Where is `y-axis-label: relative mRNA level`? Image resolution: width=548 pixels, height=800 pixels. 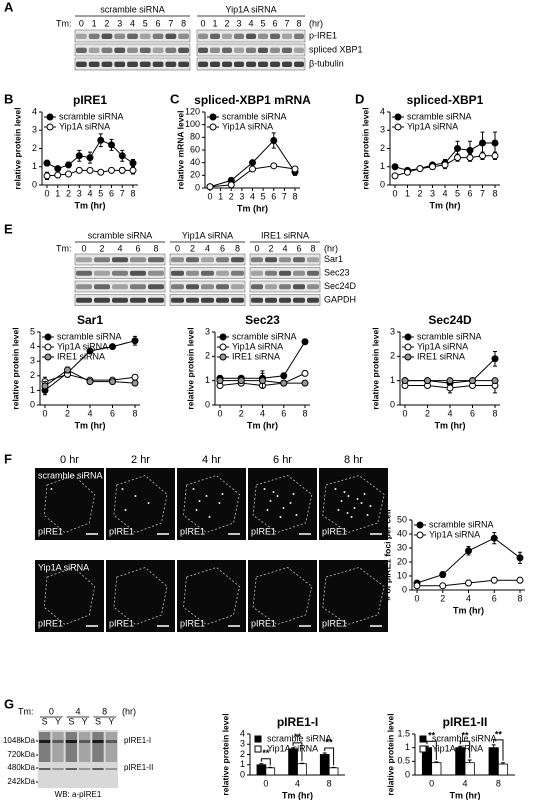
y-axis-label: relative mRNA level is located at coordinates (180, 149).